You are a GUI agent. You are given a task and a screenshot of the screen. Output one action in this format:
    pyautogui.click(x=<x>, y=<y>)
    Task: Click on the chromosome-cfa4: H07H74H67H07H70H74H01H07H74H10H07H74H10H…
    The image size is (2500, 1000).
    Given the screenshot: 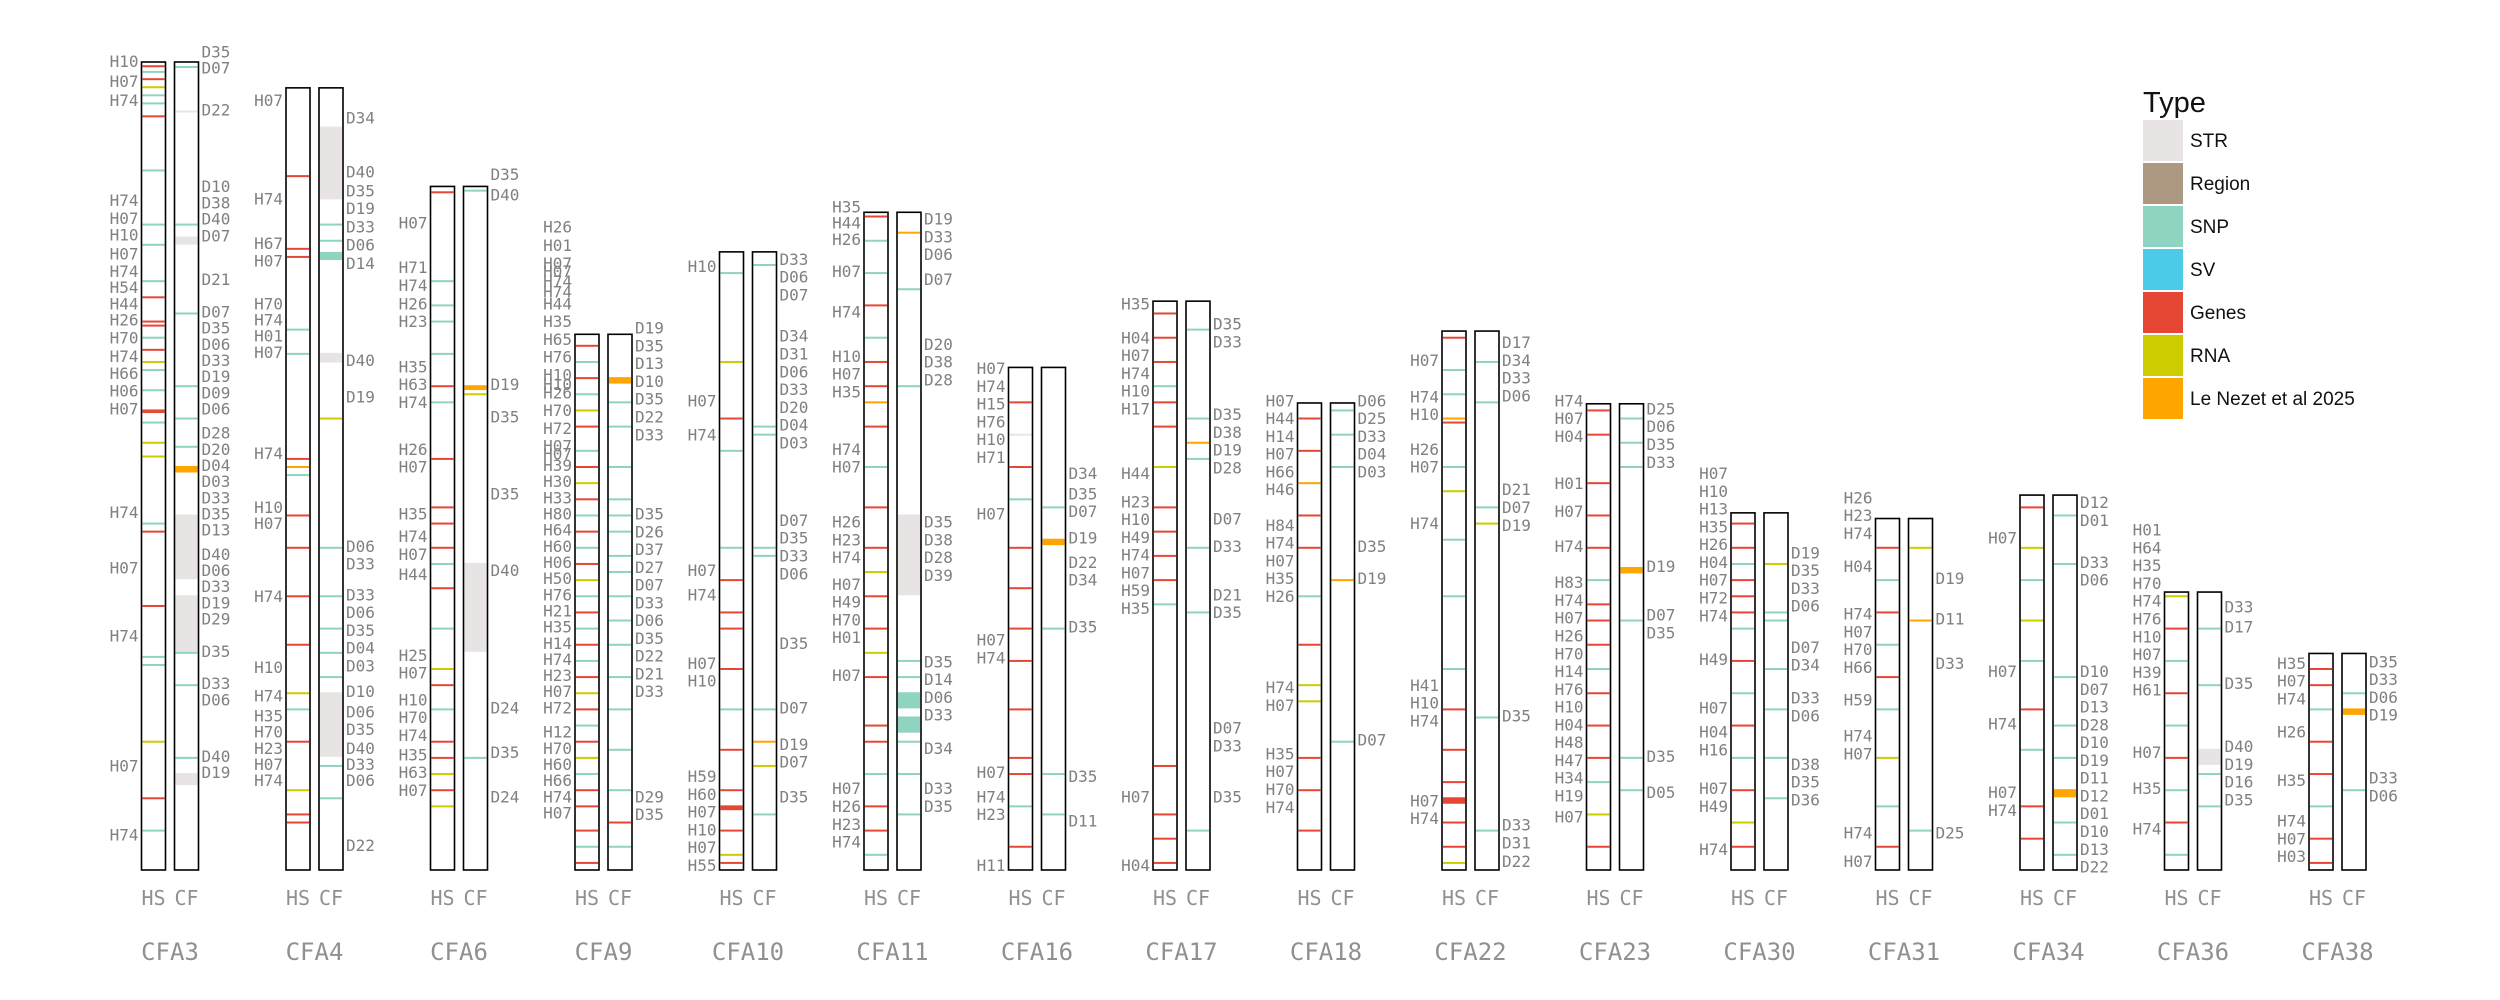 What is the action you would take?
    pyautogui.click(x=314, y=526)
    